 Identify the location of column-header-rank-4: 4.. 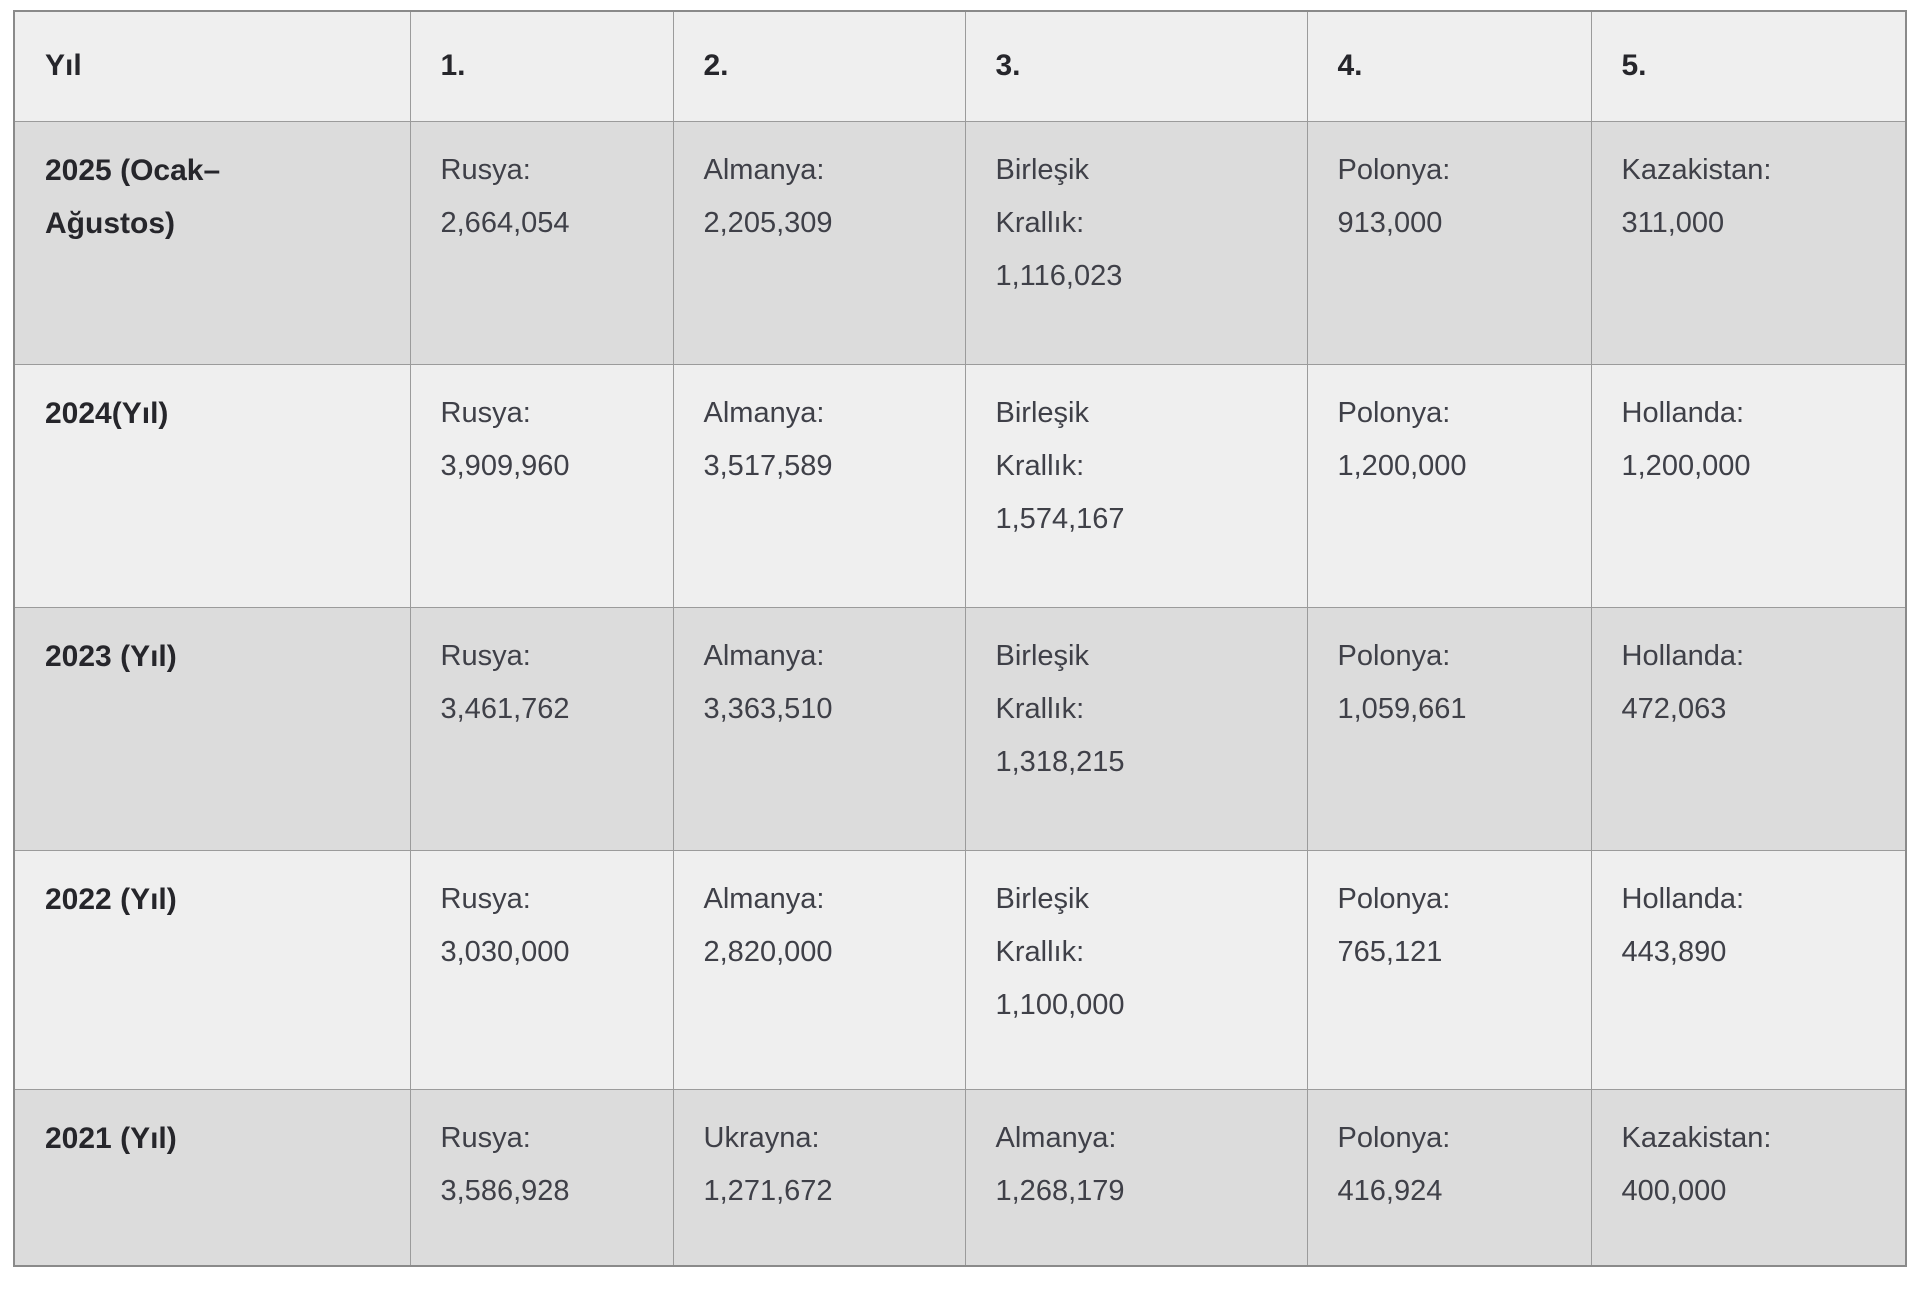
(1449, 66).